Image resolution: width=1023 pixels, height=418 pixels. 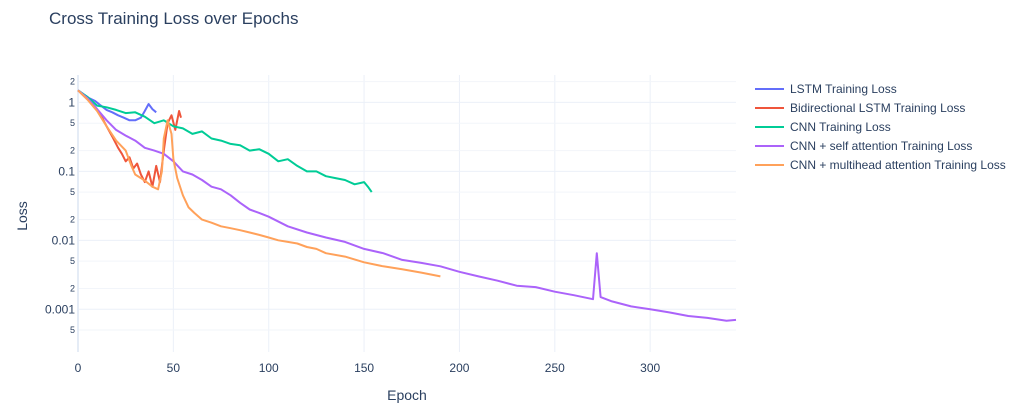 What do you see at coordinates (117, 105) in the screenshot?
I see `series-line-lstm-training-loss` at bounding box center [117, 105].